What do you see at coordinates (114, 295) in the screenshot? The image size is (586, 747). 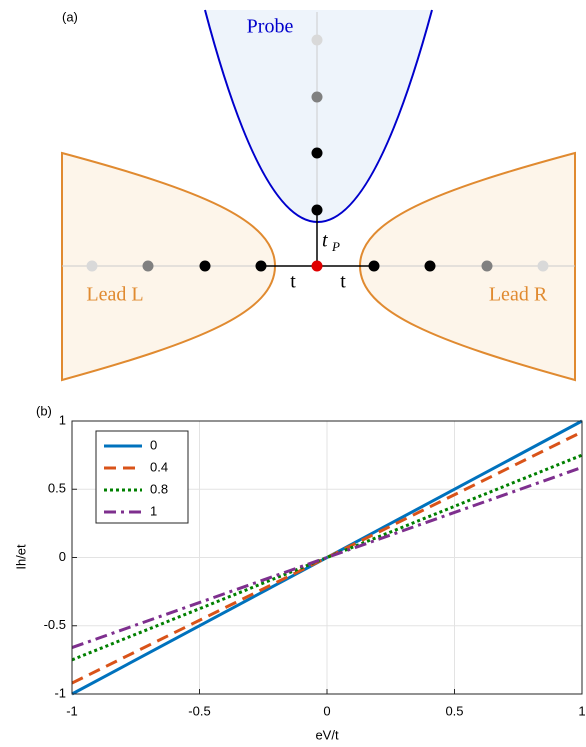 I see `lead-label: Lead L` at bounding box center [114, 295].